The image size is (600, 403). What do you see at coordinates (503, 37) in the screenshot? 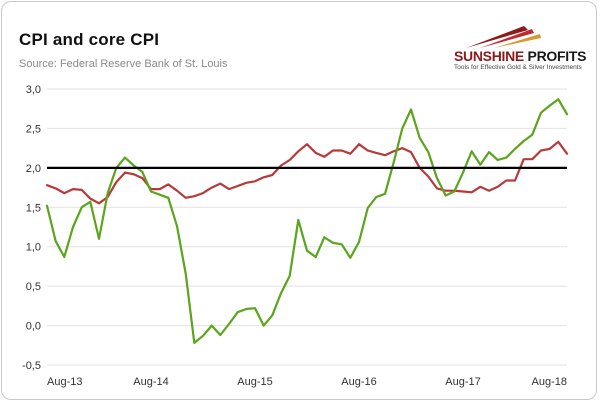
I see `sunshine-rays-icon` at bounding box center [503, 37].